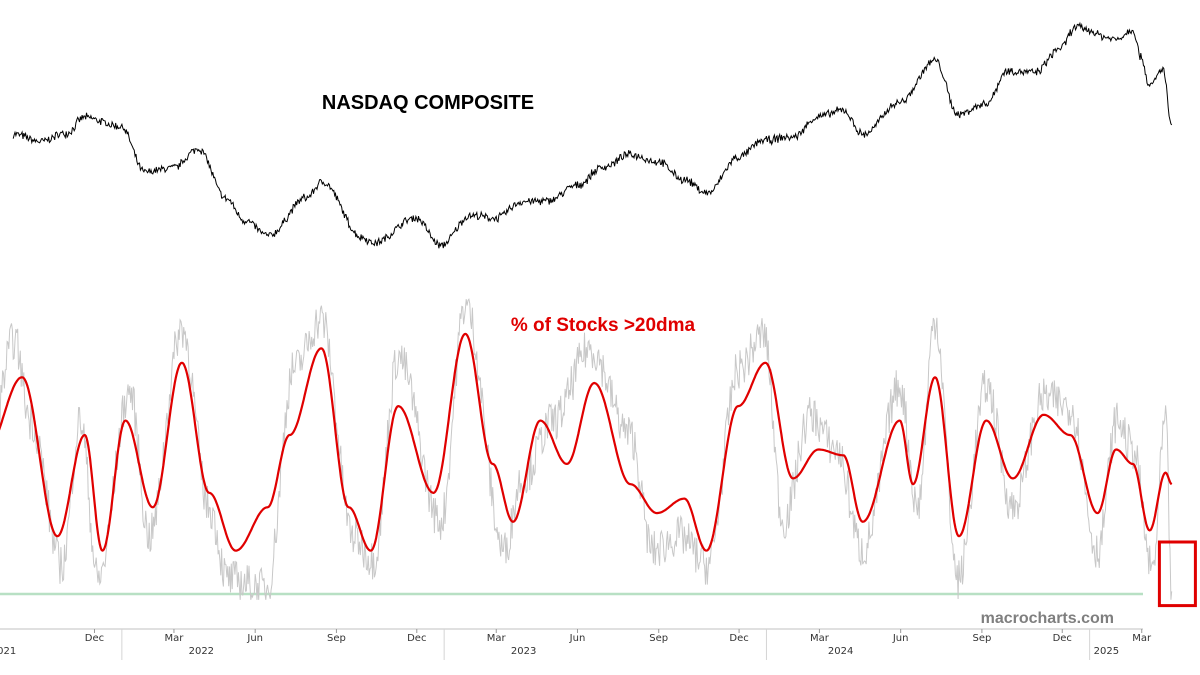  What do you see at coordinates (840, 651) in the screenshot?
I see `year-label: 2024` at bounding box center [840, 651].